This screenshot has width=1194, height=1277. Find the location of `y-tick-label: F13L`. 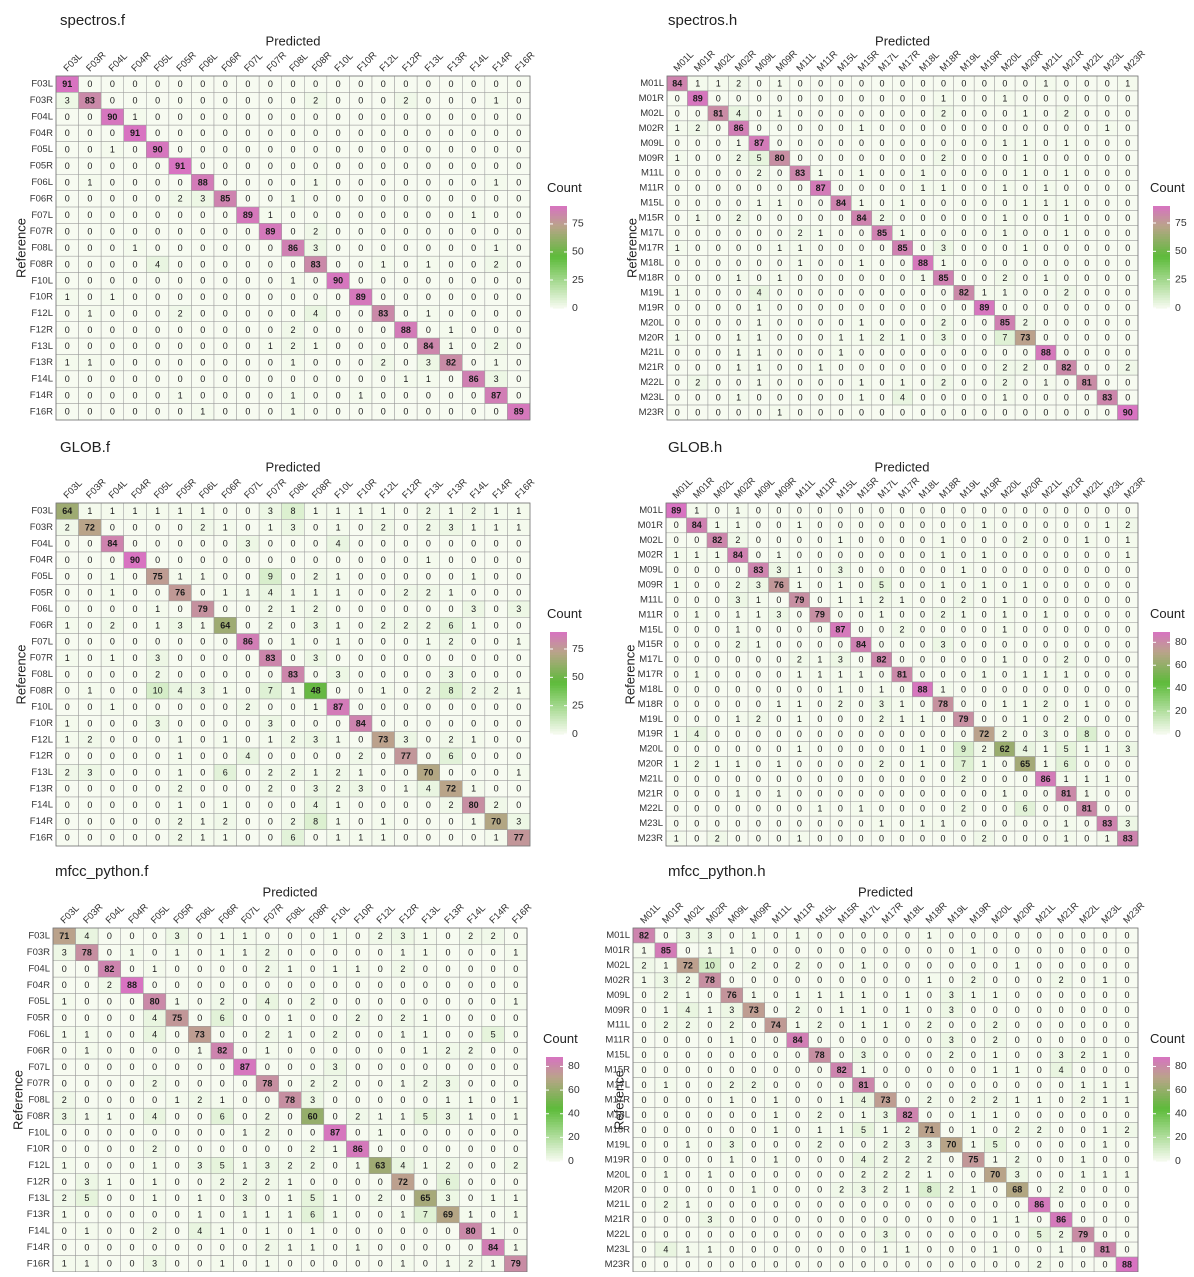

y-tick-label: F13L is located at coordinates (39, 1198).